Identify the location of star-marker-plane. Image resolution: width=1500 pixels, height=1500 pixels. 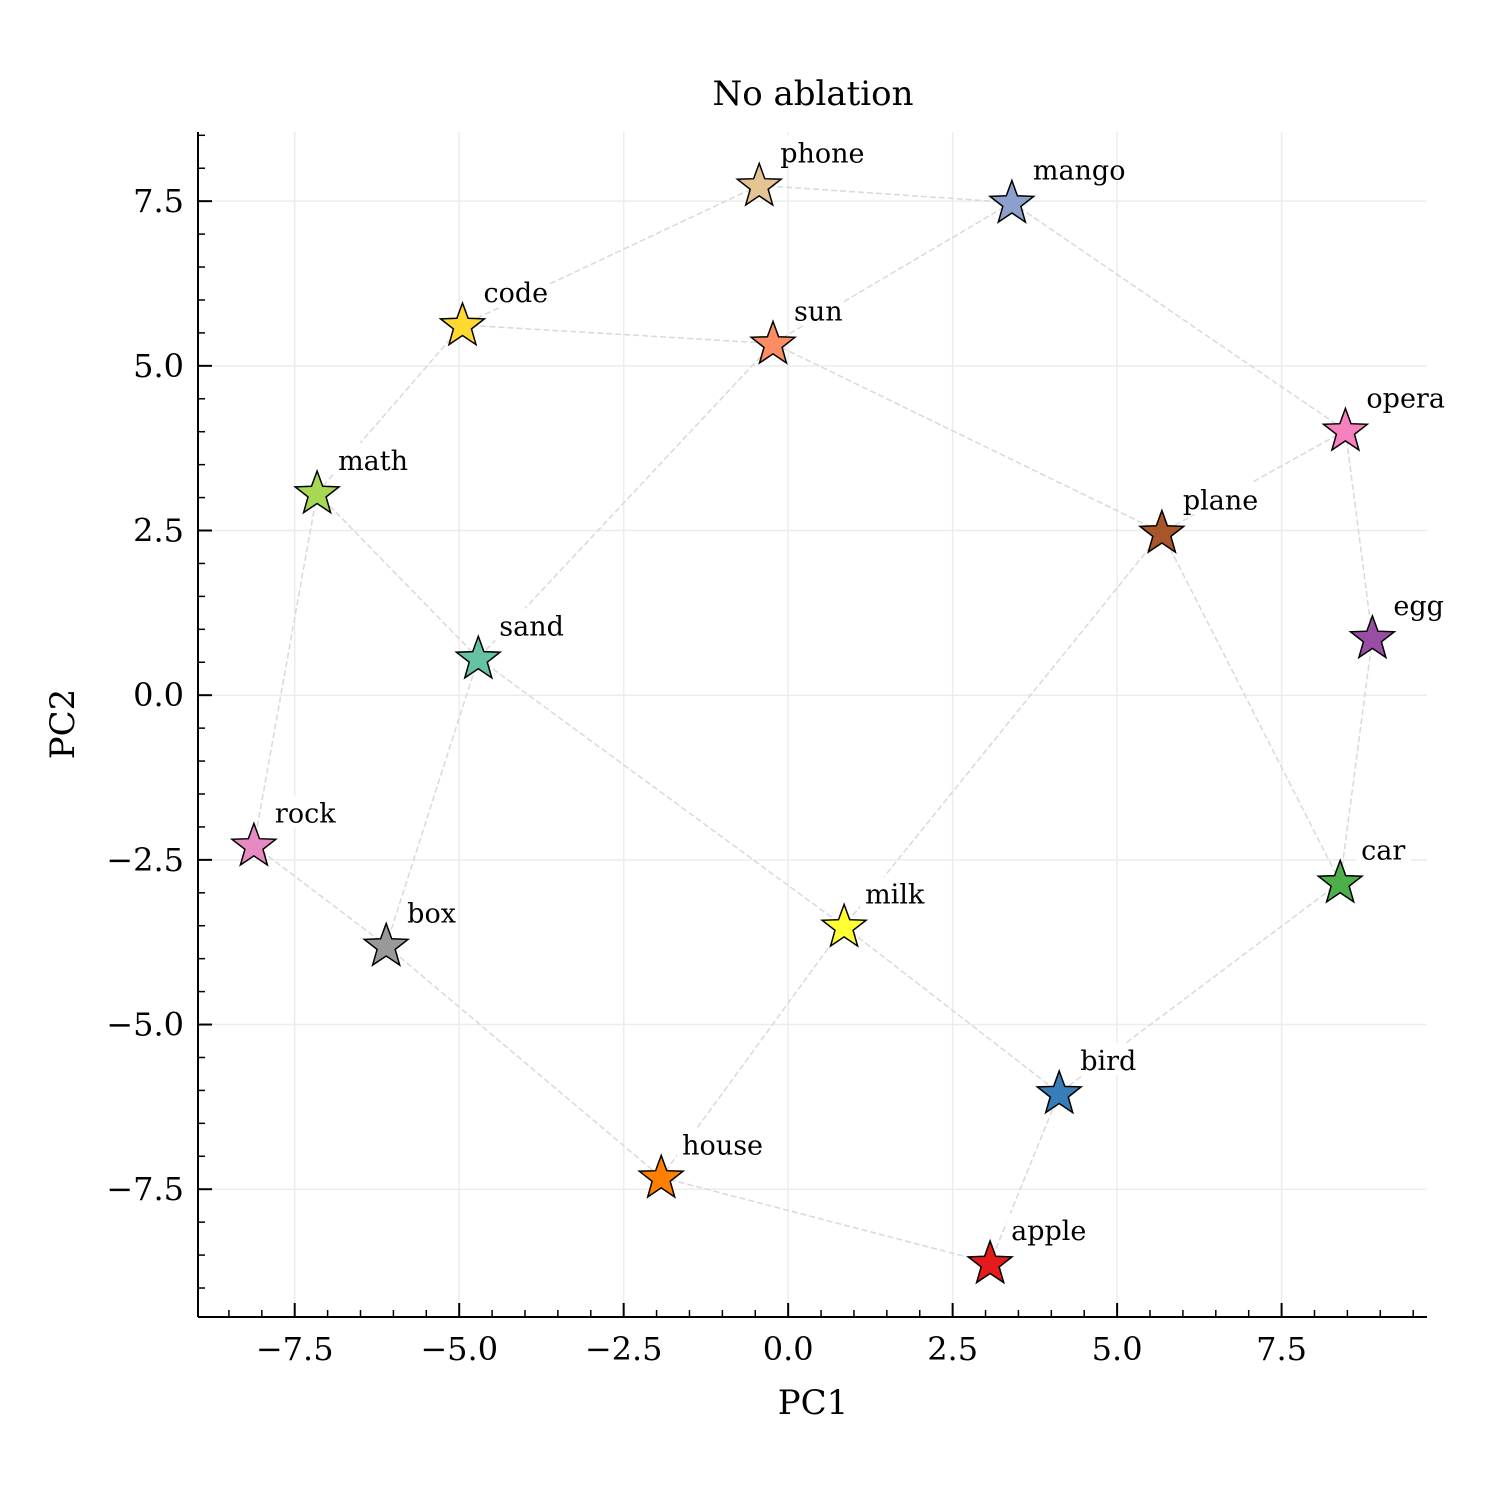
(1161, 531).